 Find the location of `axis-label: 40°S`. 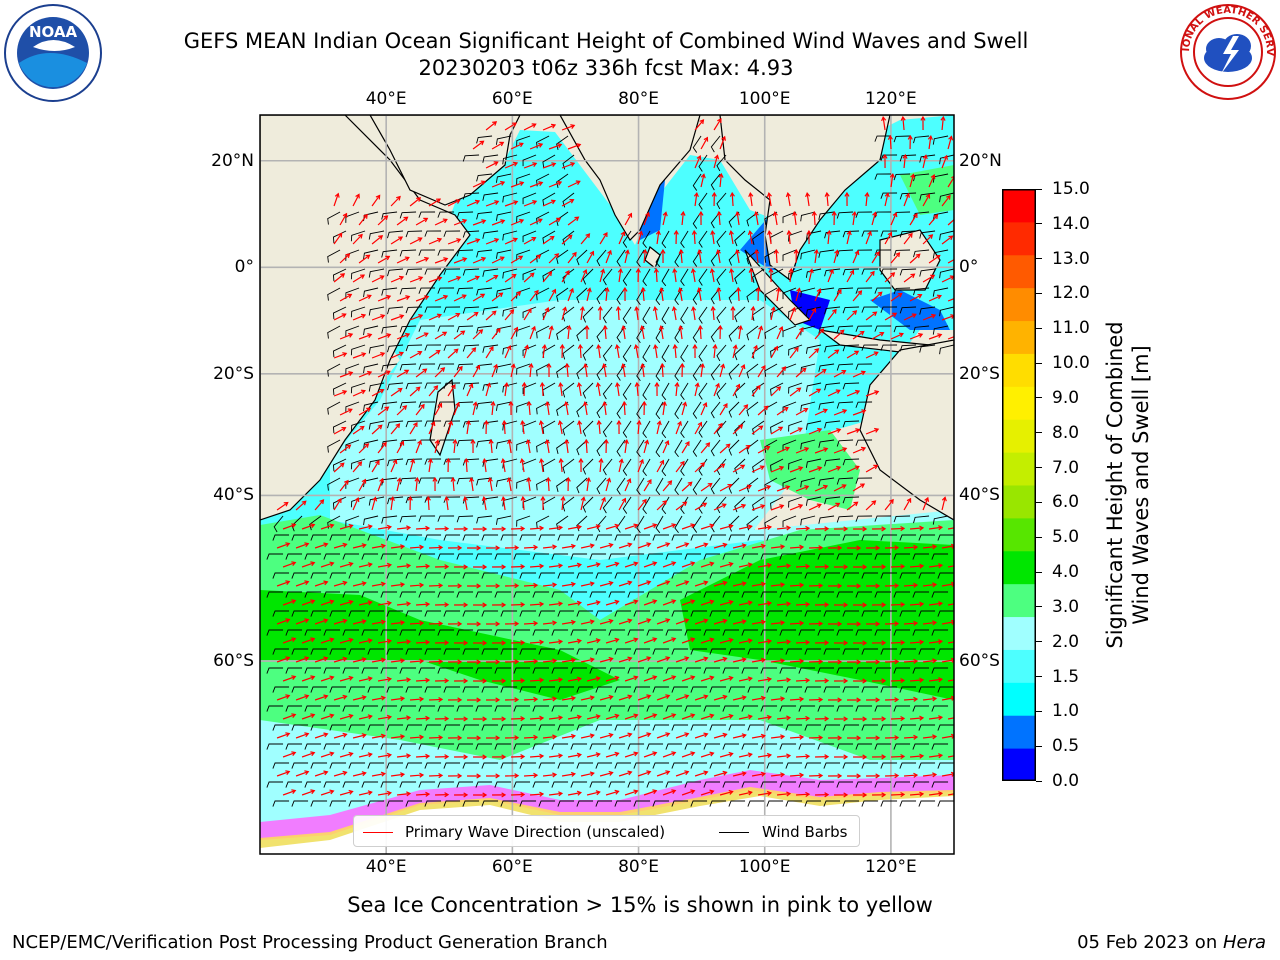

axis-label: 40°S is located at coordinates (979, 495).